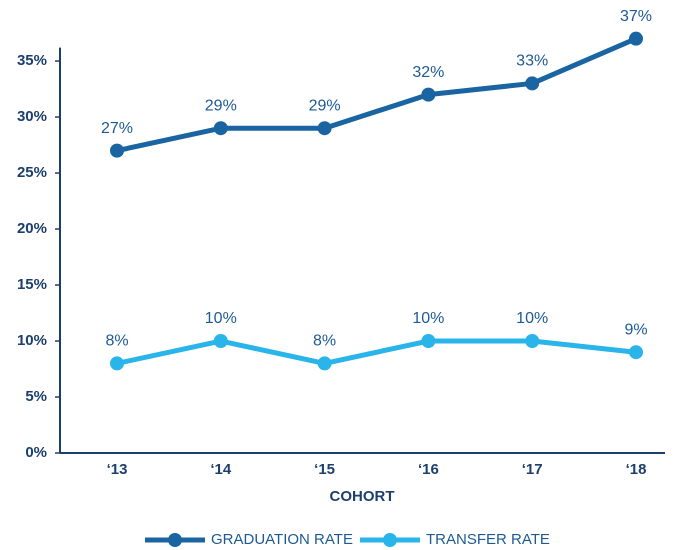  What do you see at coordinates (32, 284) in the screenshot?
I see `y-tick-label: 15%` at bounding box center [32, 284].